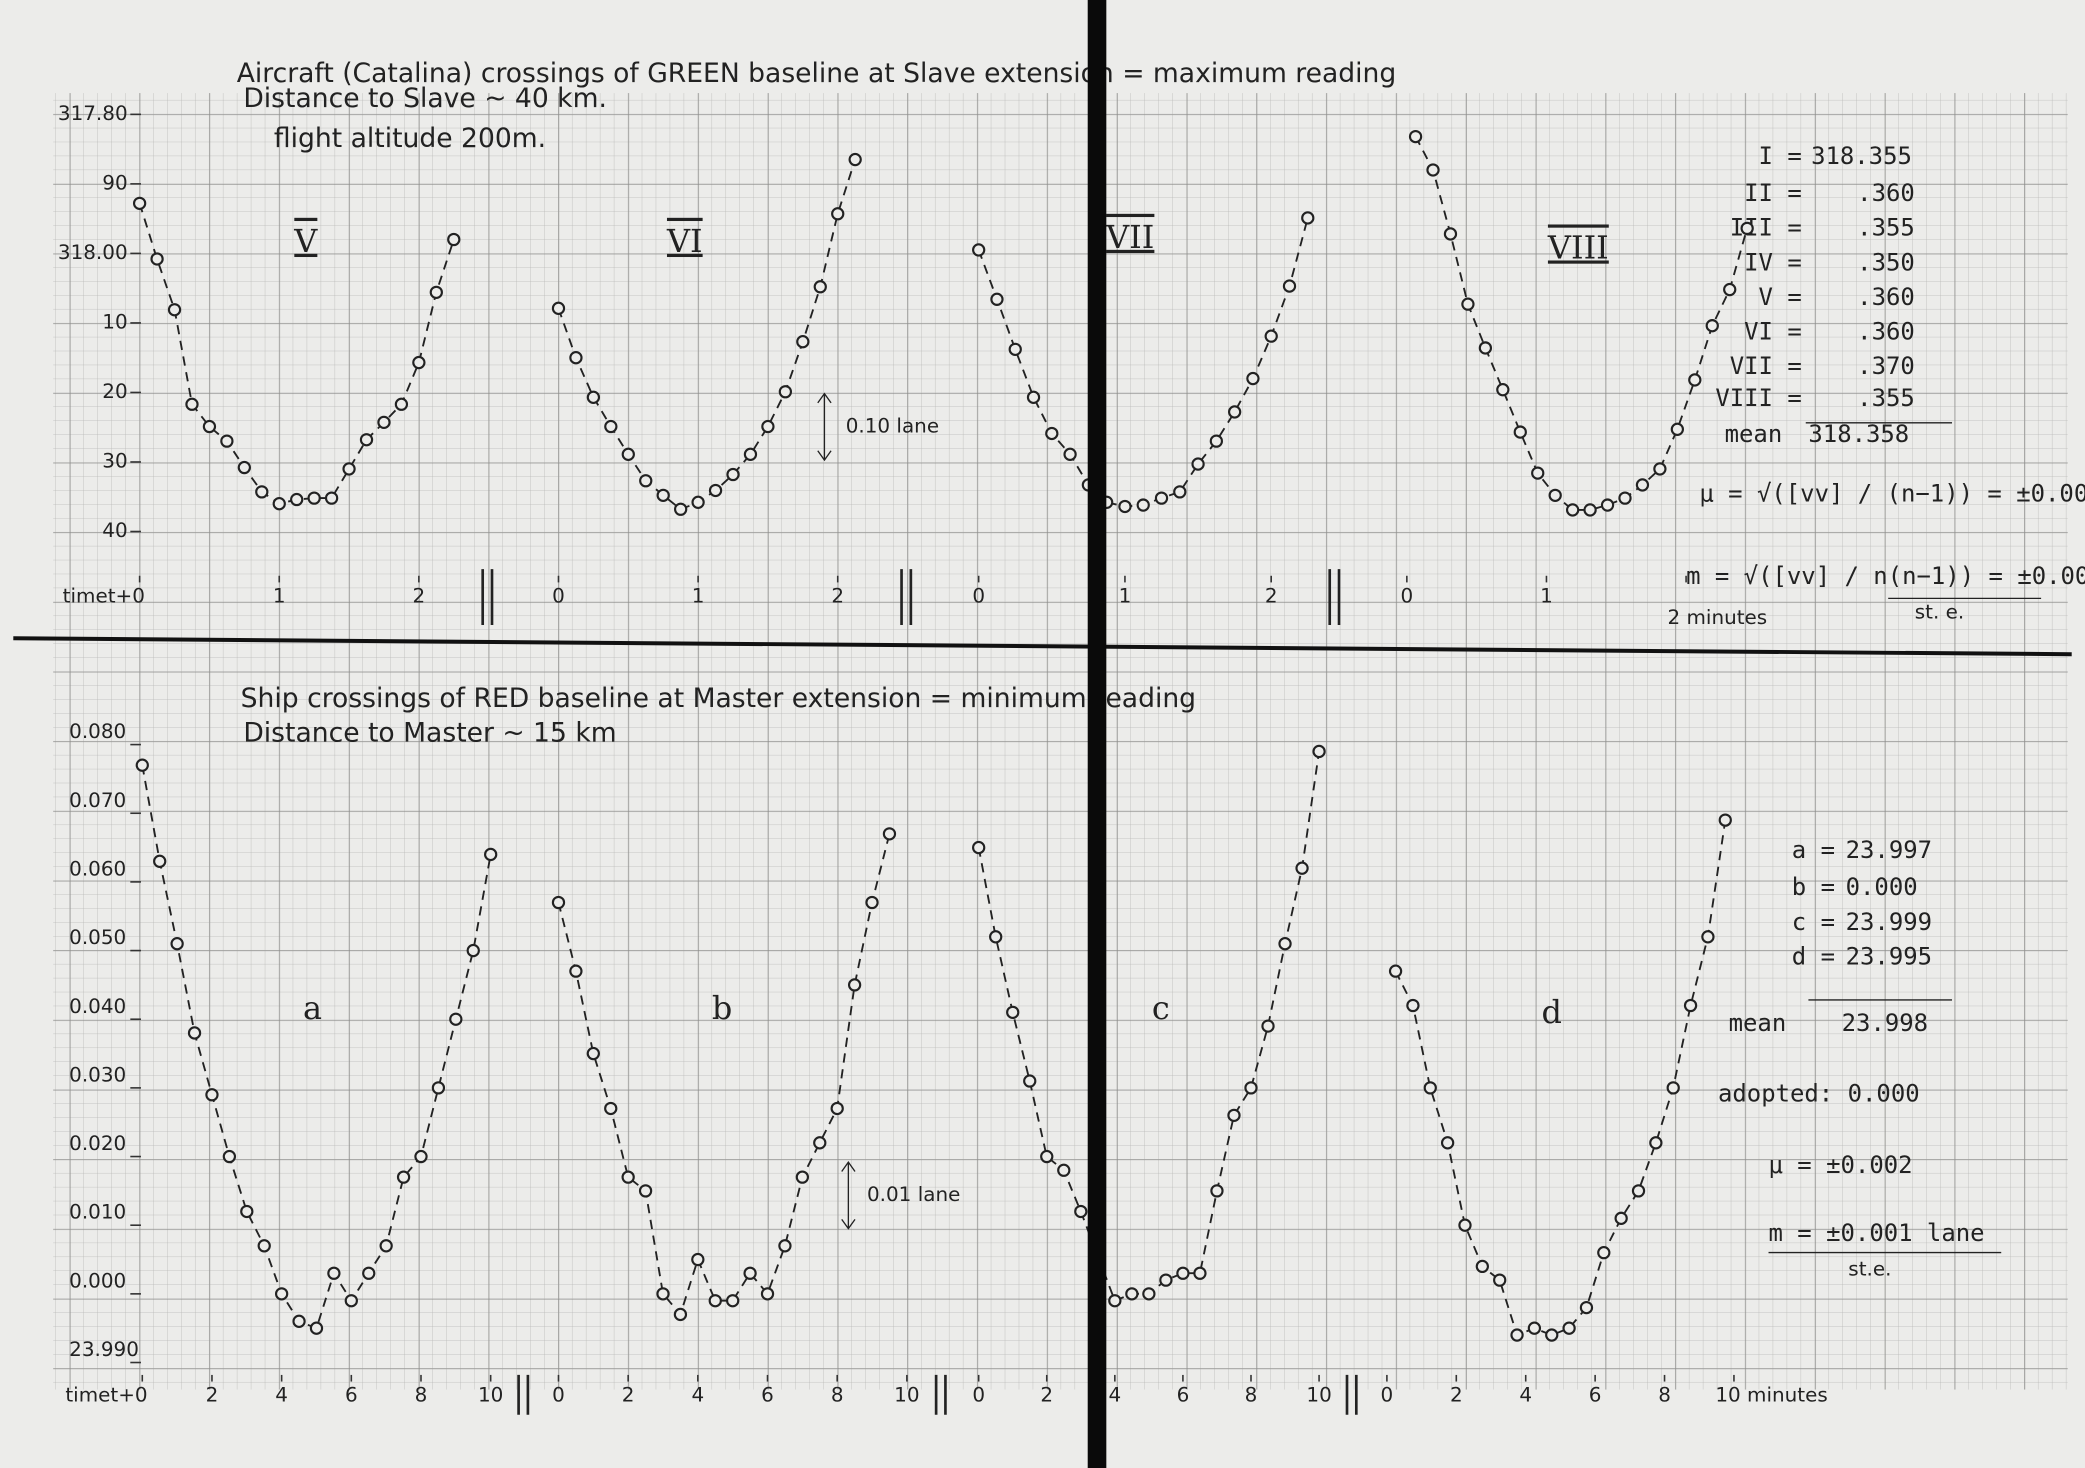  What do you see at coordinates (1892, 494) in the screenshot?
I see `formula: μ = √([vv] / (n−1)) = ±0.006` at bounding box center [1892, 494].